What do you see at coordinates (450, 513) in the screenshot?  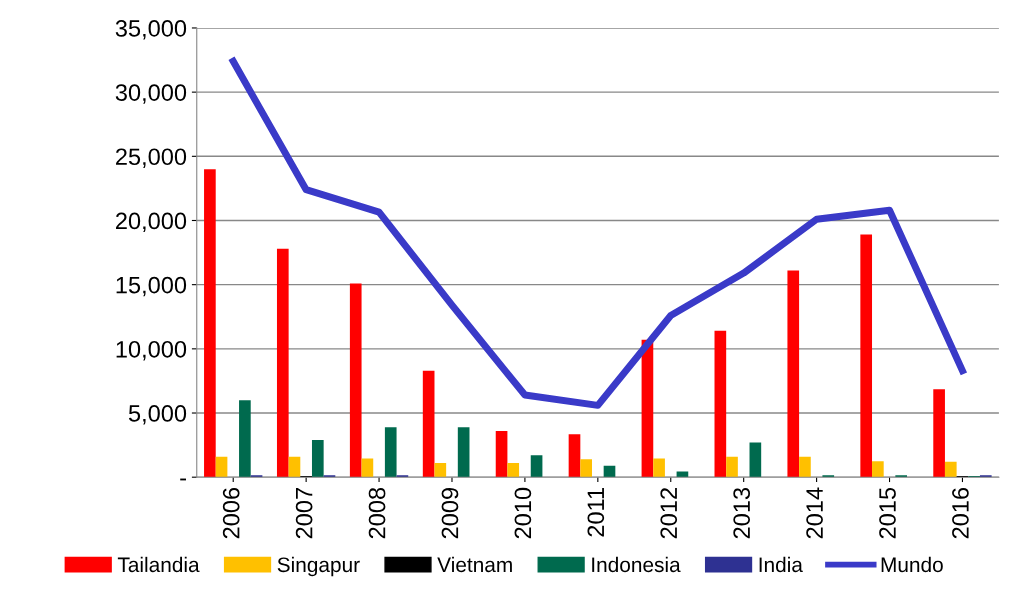 I see `x-tick-label: 2009` at bounding box center [450, 513].